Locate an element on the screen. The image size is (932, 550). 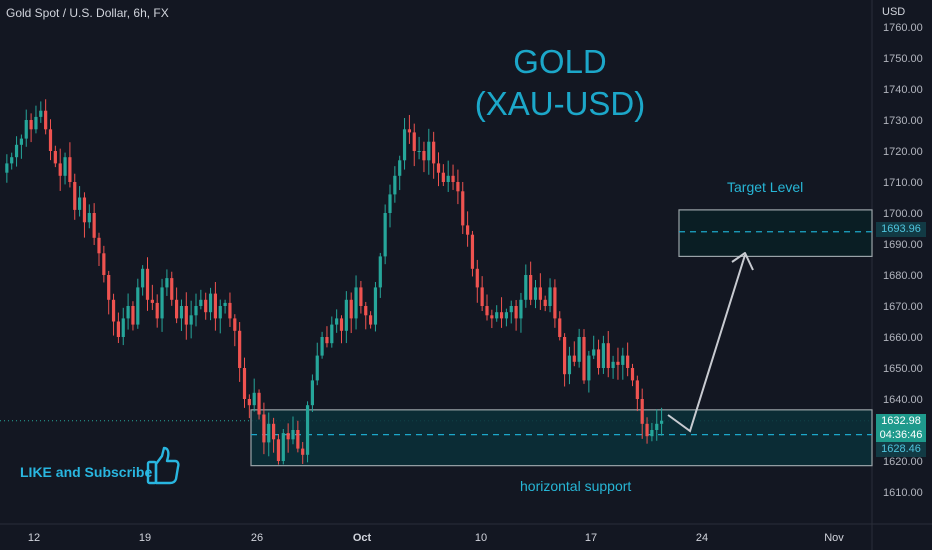
target-price-tag: 1693.96 is located at coordinates (901, 229).